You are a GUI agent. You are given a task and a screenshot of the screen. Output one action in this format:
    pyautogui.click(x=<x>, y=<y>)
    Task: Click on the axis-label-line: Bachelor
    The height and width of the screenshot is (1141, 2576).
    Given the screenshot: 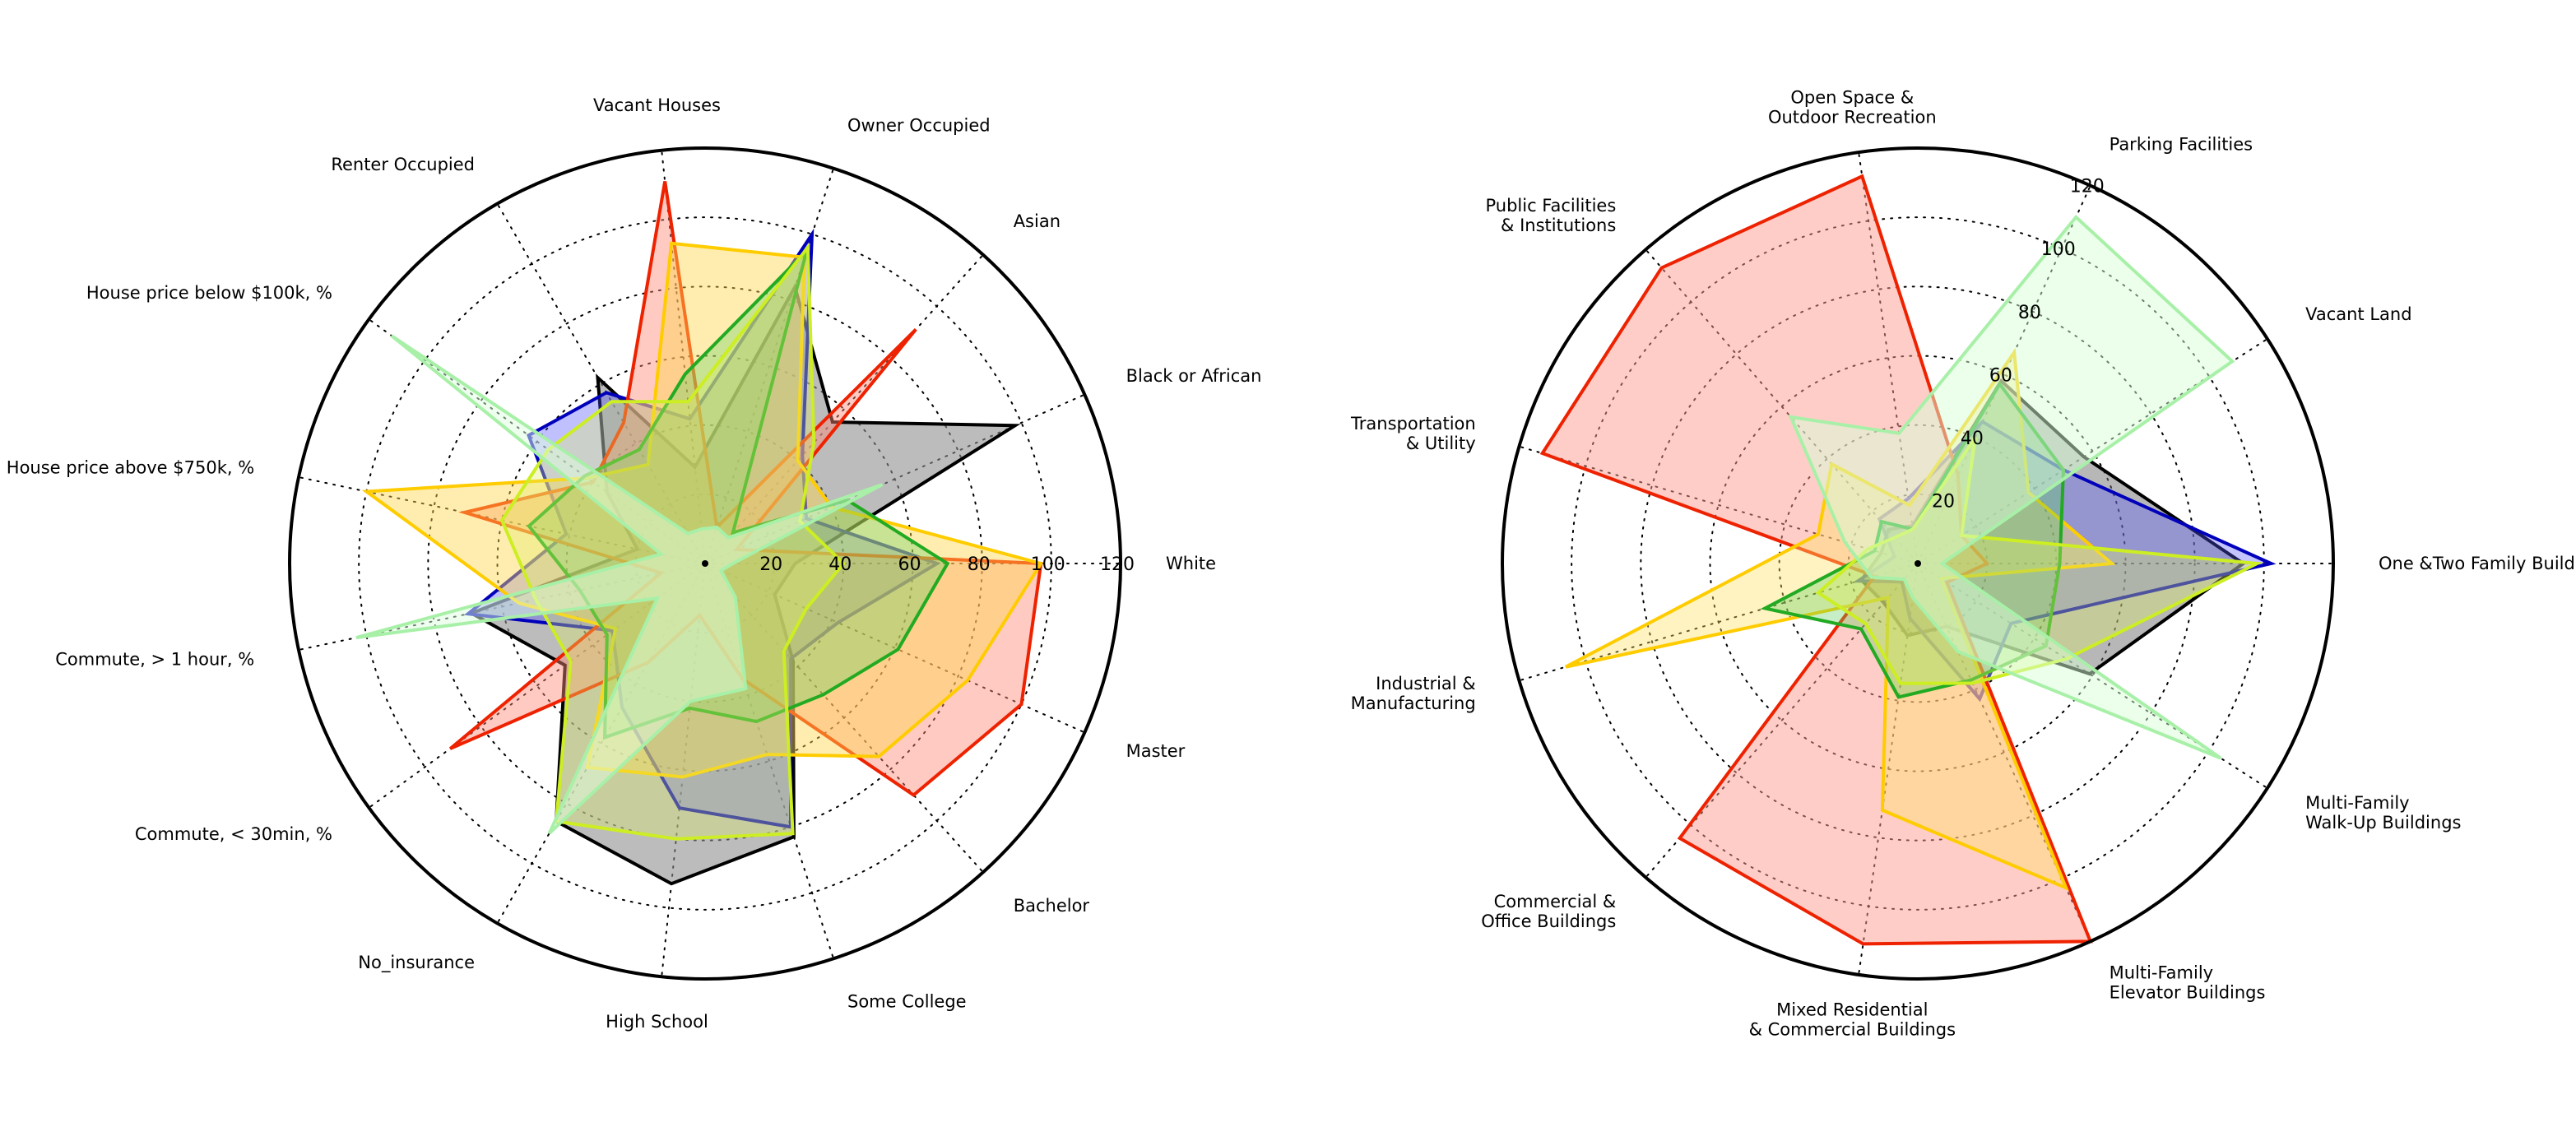 What is the action you would take?
    pyautogui.click(x=1052, y=906)
    